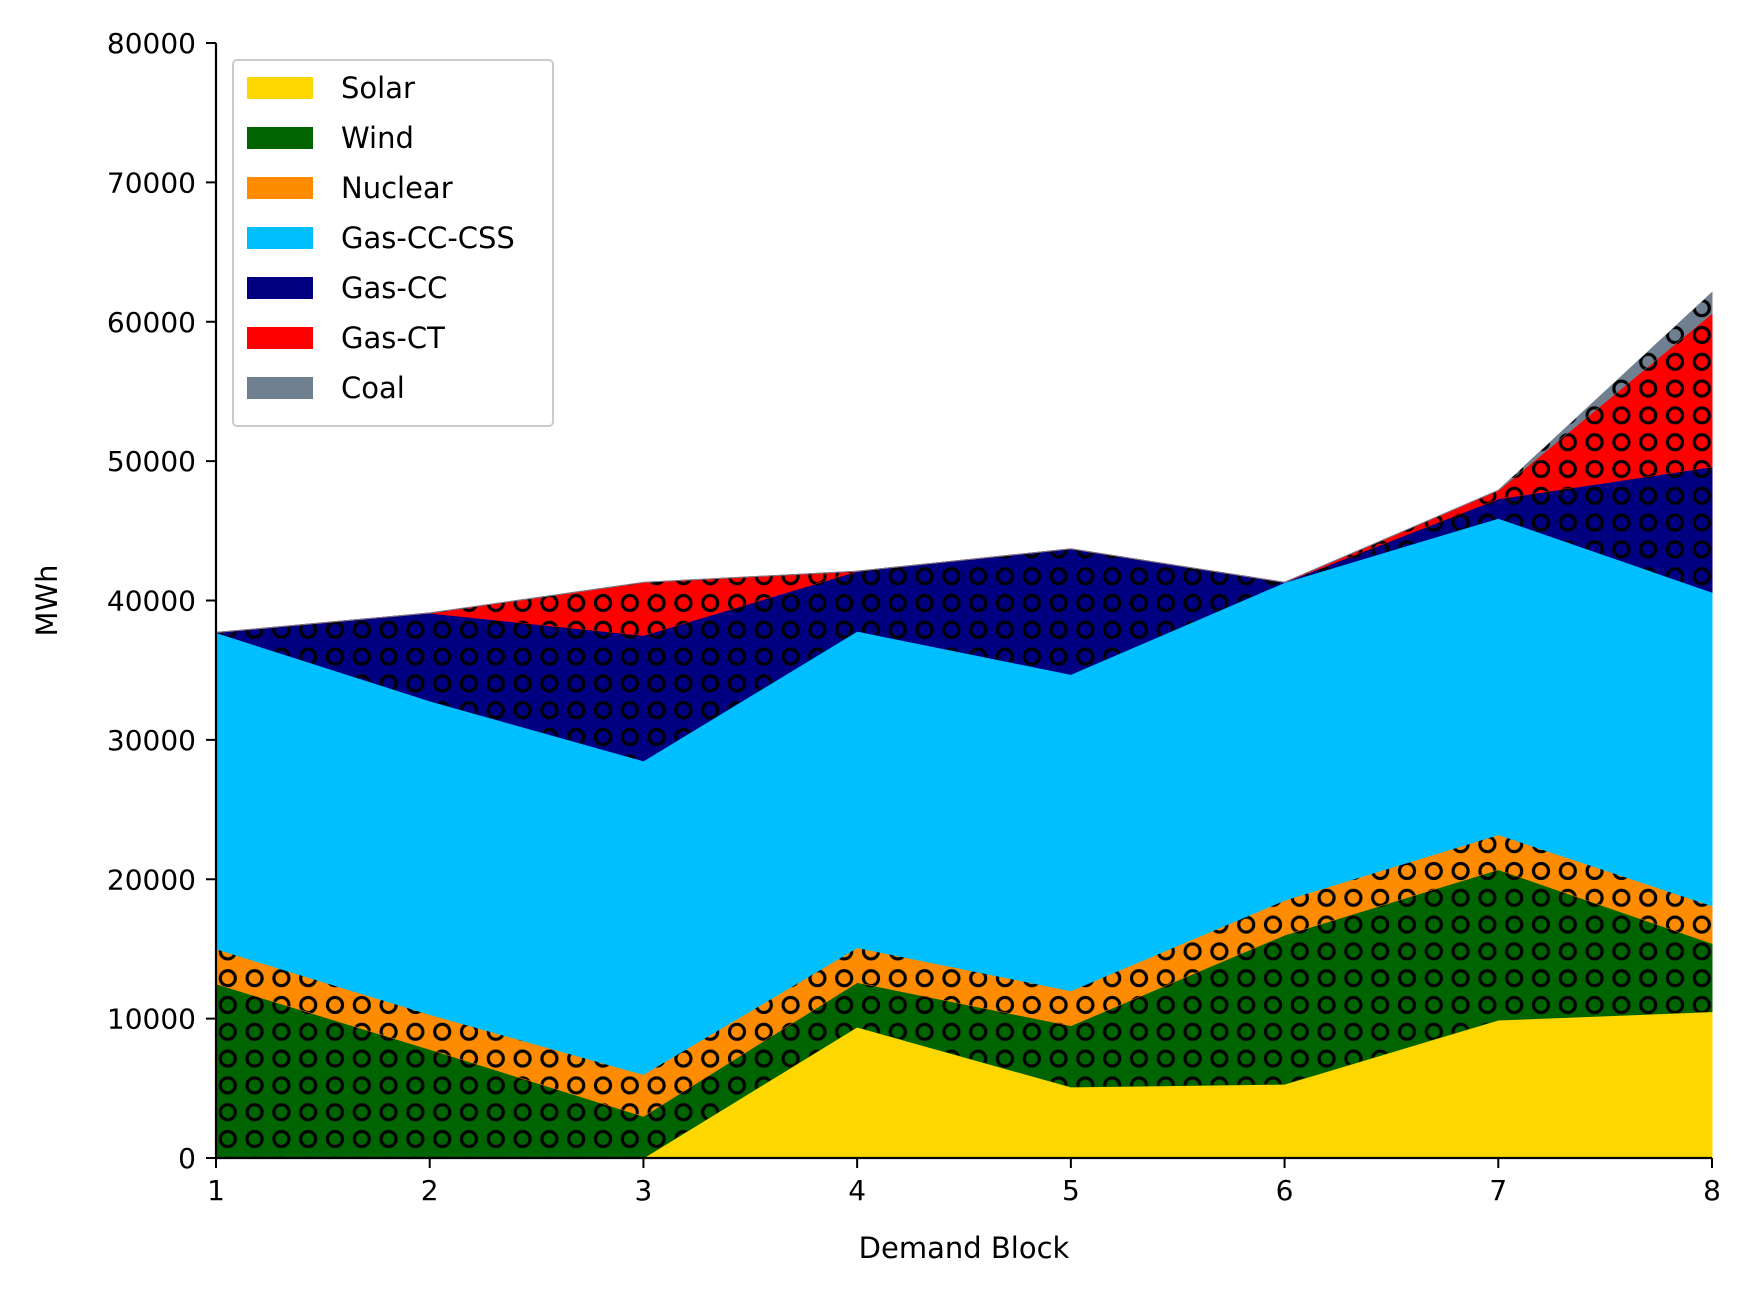 This screenshot has width=1743, height=1293. I want to click on y-axis-title: MWh, so click(47, 600).